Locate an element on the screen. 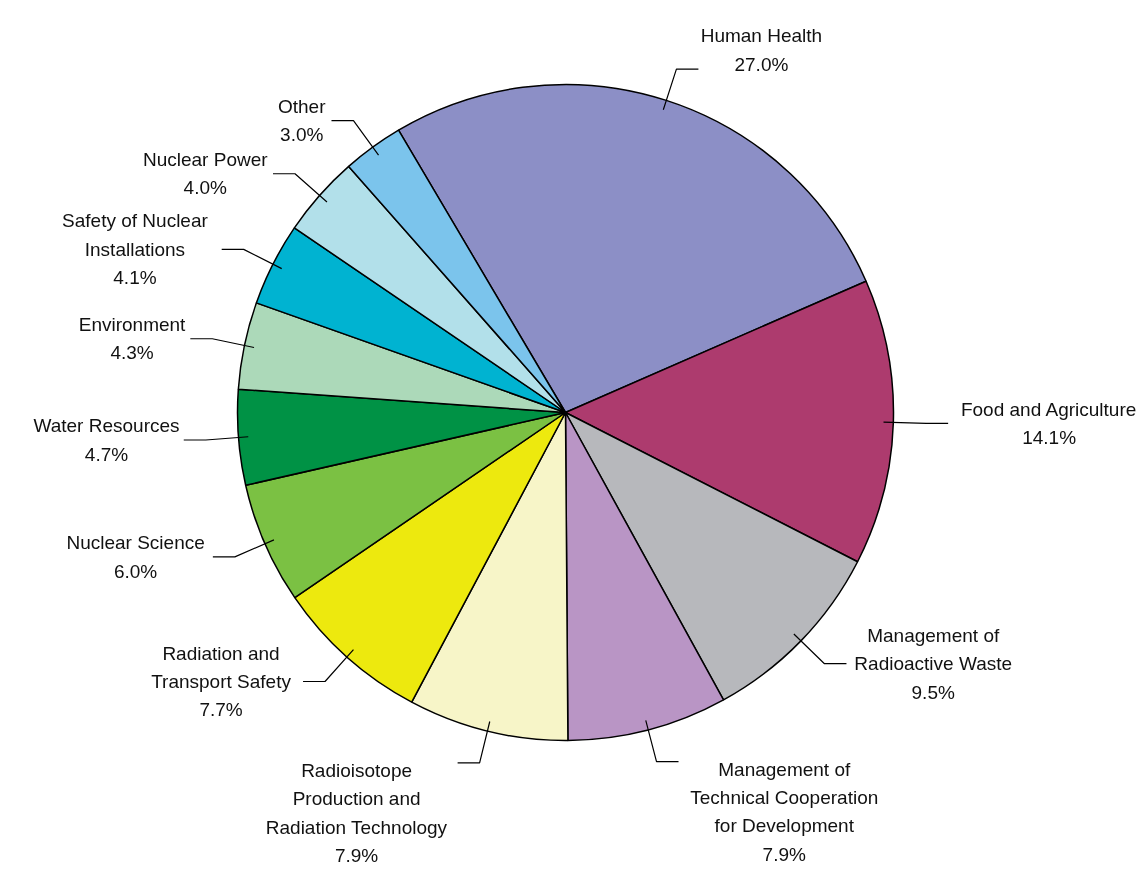 This screenshot has height=881, width=1139. slice-label: Human Health is located at coordinates (761, 36).